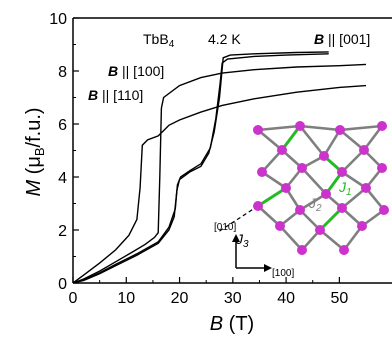  I want to click on x-axis-label: B (T), so click(232, 324).